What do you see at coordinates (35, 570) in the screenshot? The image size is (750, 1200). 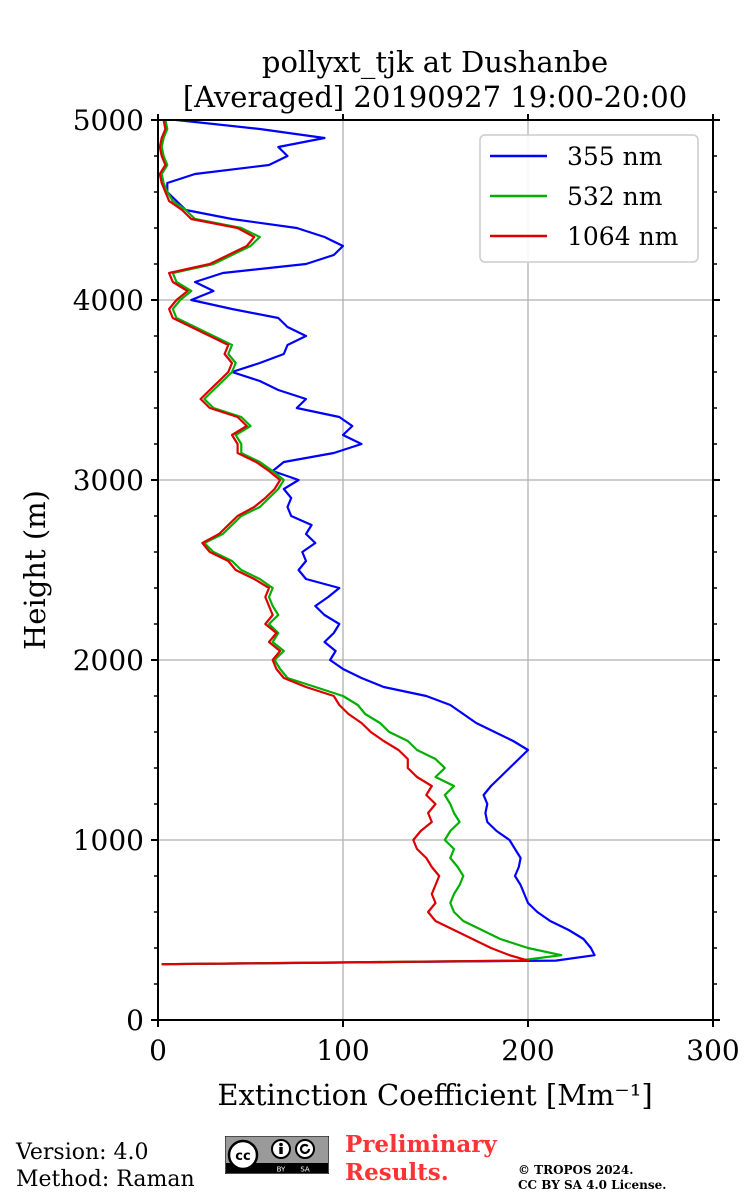 I see `y-axis-label: Height (m)` at bounding box center [35, 570].